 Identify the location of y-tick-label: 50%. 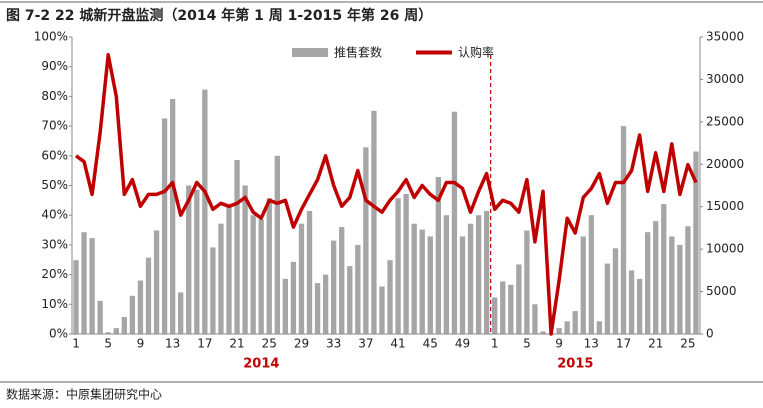
(54, 185).